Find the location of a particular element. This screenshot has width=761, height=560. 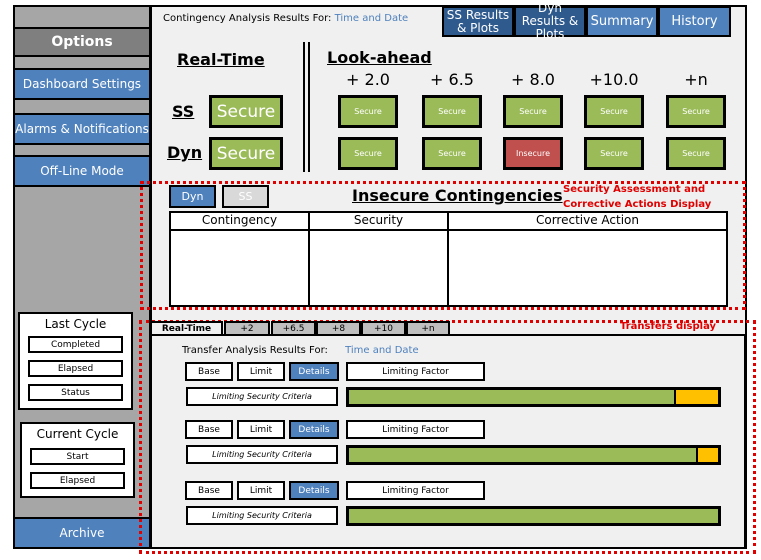

transfer-tab: Real-Time is located at coordinates (186, 328).